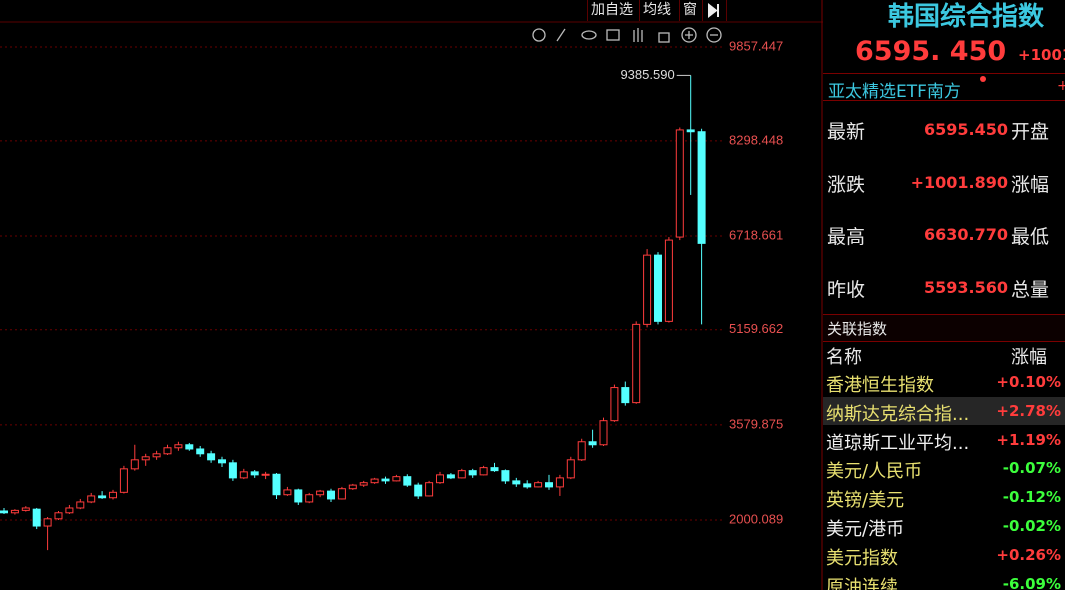  What do you see at coordinates (1028, 410) in the screenshot?
I see `related-change: +2.78%` at bounding box center [1028, 410].